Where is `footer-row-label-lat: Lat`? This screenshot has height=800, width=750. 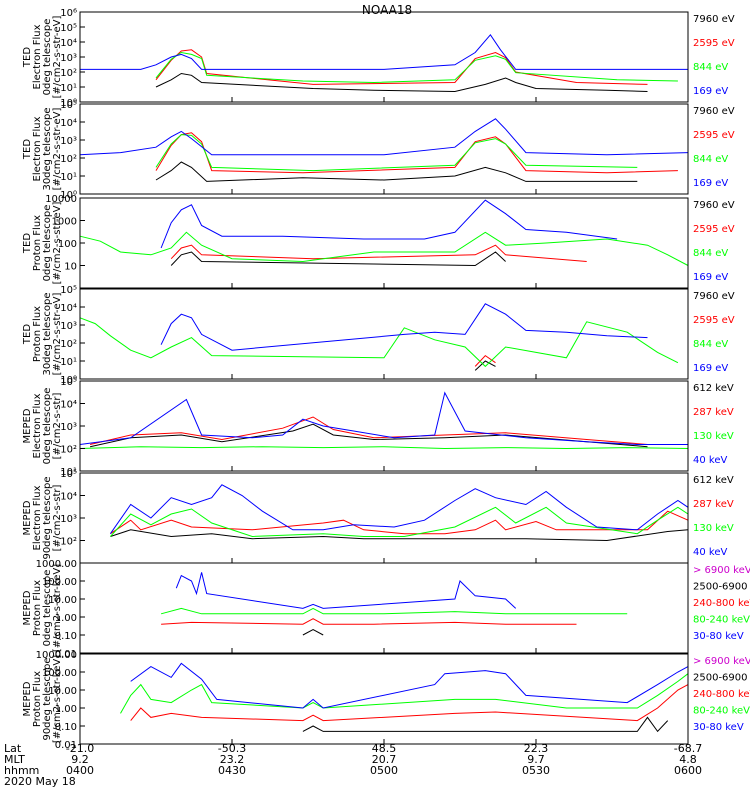 footer-row-label-lat: Lat is located at coordinates (13, 748).